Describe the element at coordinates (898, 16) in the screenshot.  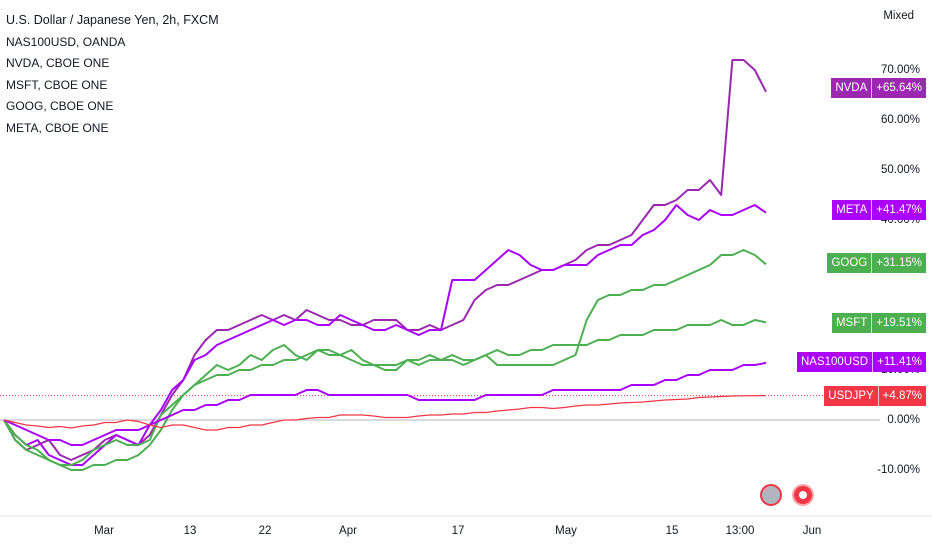
I see `scale-mode-label: Mixed` at that location.